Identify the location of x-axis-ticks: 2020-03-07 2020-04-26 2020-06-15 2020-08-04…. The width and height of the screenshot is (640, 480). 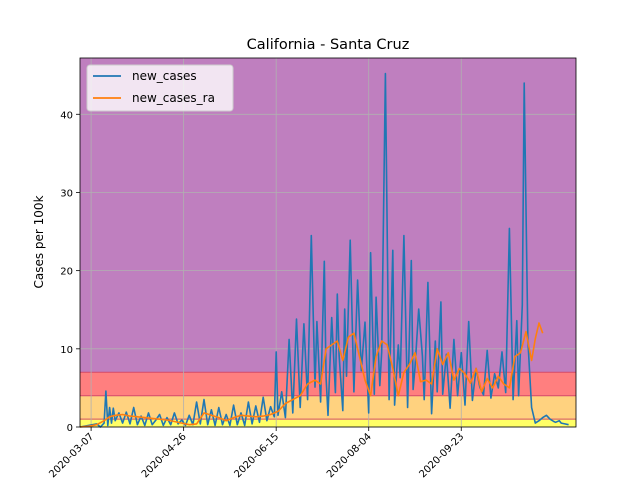
(256, 453).